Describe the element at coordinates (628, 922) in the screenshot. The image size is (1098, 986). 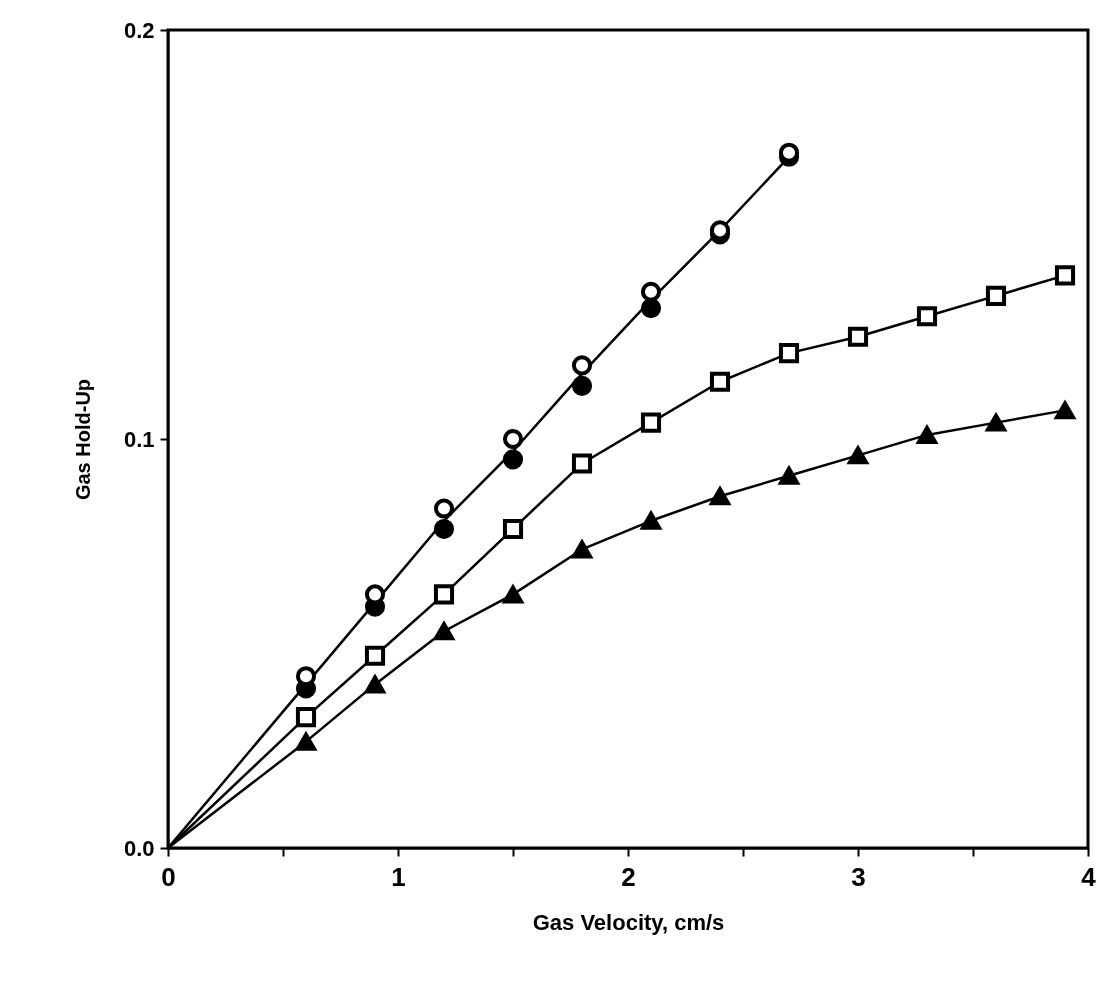
I see `x-axis-title: Gas Velocity, cm/s` at that location.